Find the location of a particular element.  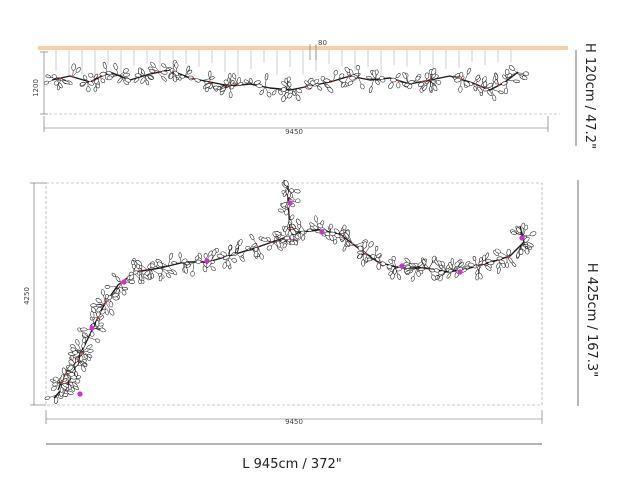

top-height-dimension-label: 4250 is located at coordinates (27, 296).